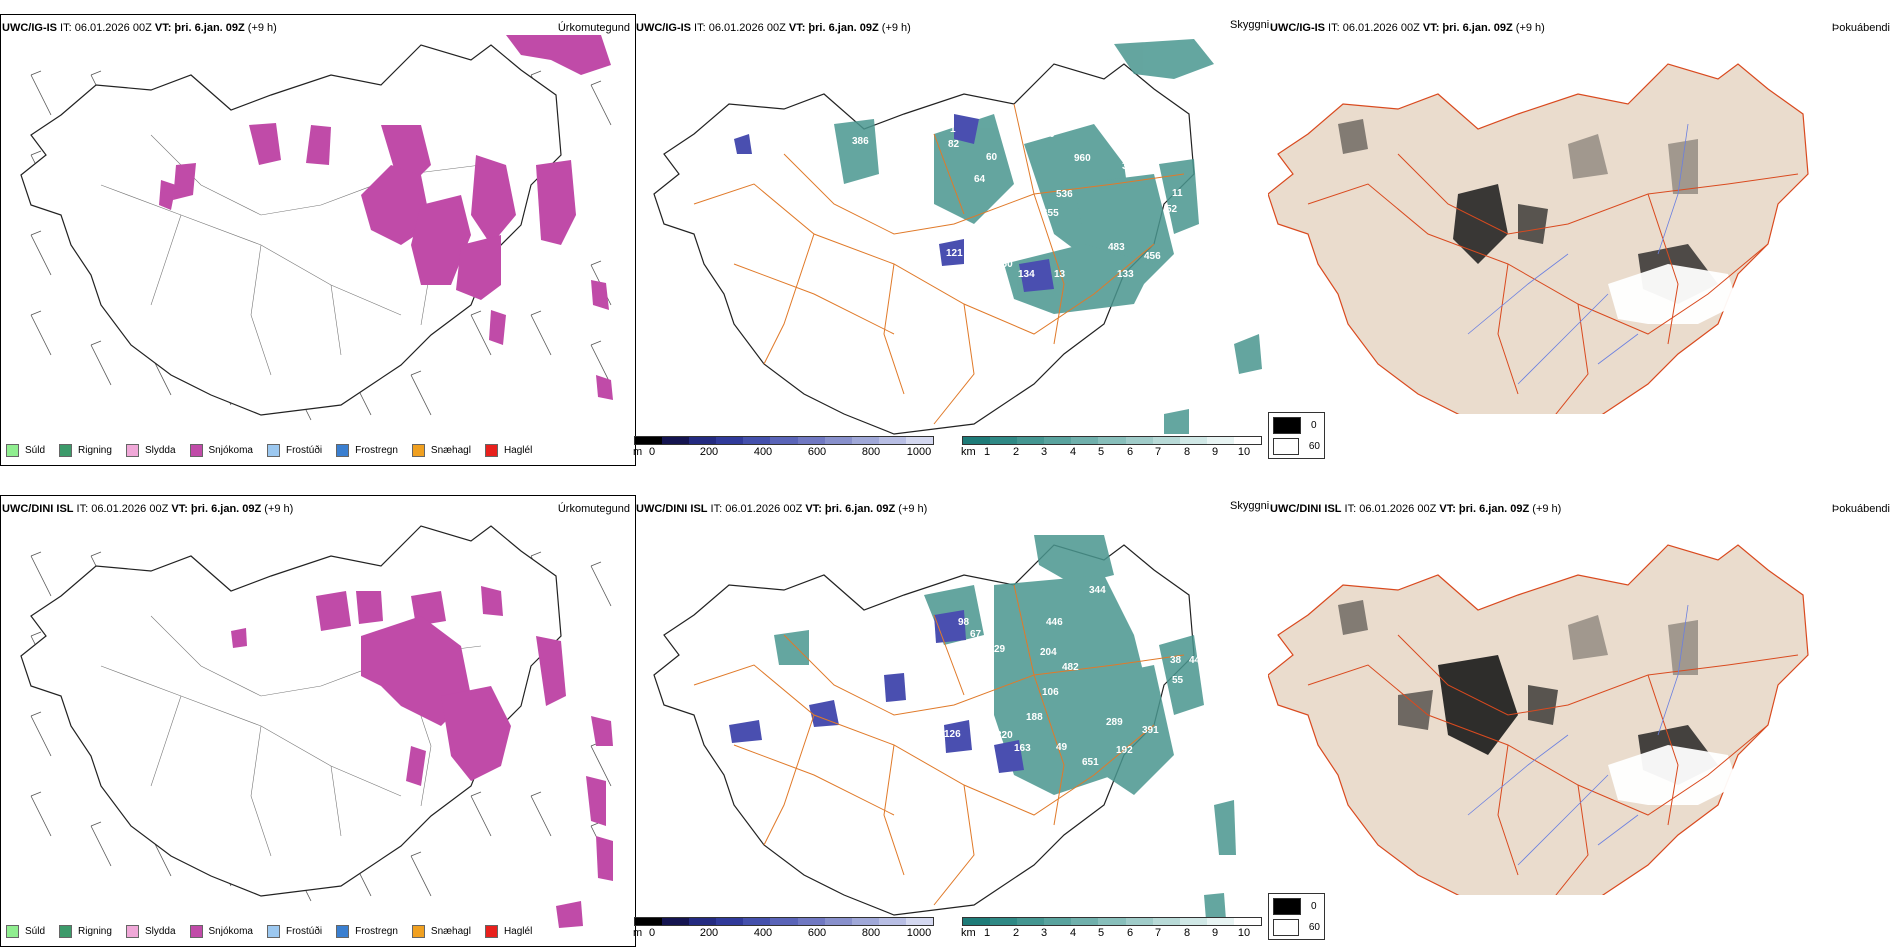 The height and width of the screenshot is (950, 1900). What do you see at coordinates (1140, 151) in the screenshot?
I see `value-label: 32` at bounding box center [1140, 151].